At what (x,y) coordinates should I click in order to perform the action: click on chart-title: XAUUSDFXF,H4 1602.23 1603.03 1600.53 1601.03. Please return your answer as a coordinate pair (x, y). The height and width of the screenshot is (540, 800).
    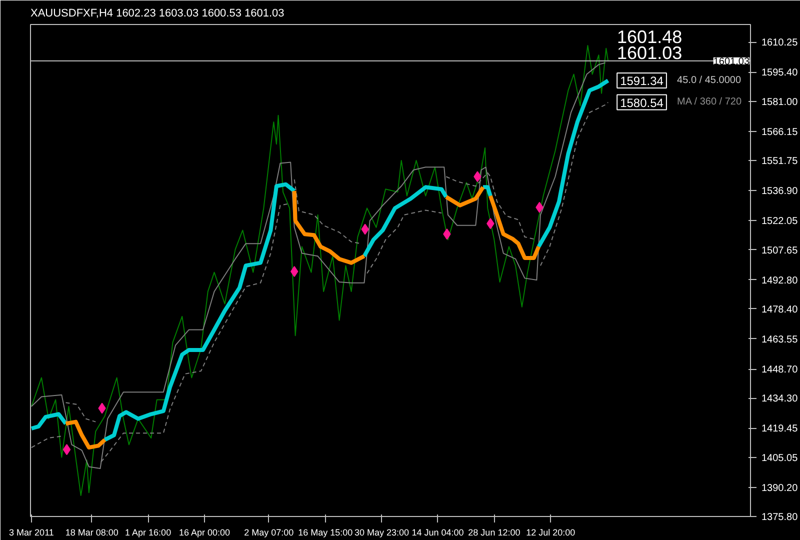
    Looking at the image, I should click on (157, 14).